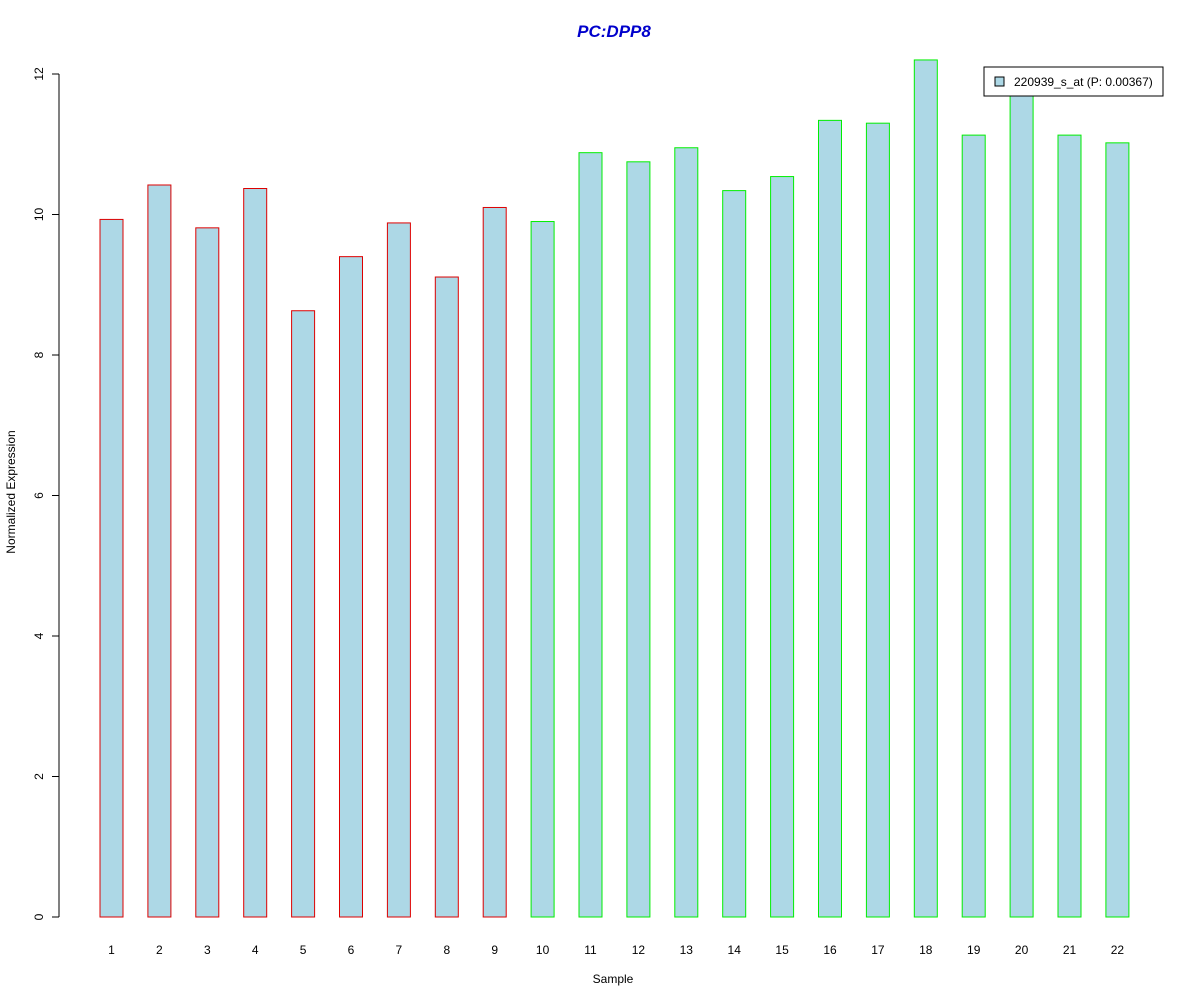 Image resolution: width=1200 pixels, height=1005 pixels. Describe the element at coordinates (735, 950) in the screenshot. I see `x-tick-label: 14` at that location.